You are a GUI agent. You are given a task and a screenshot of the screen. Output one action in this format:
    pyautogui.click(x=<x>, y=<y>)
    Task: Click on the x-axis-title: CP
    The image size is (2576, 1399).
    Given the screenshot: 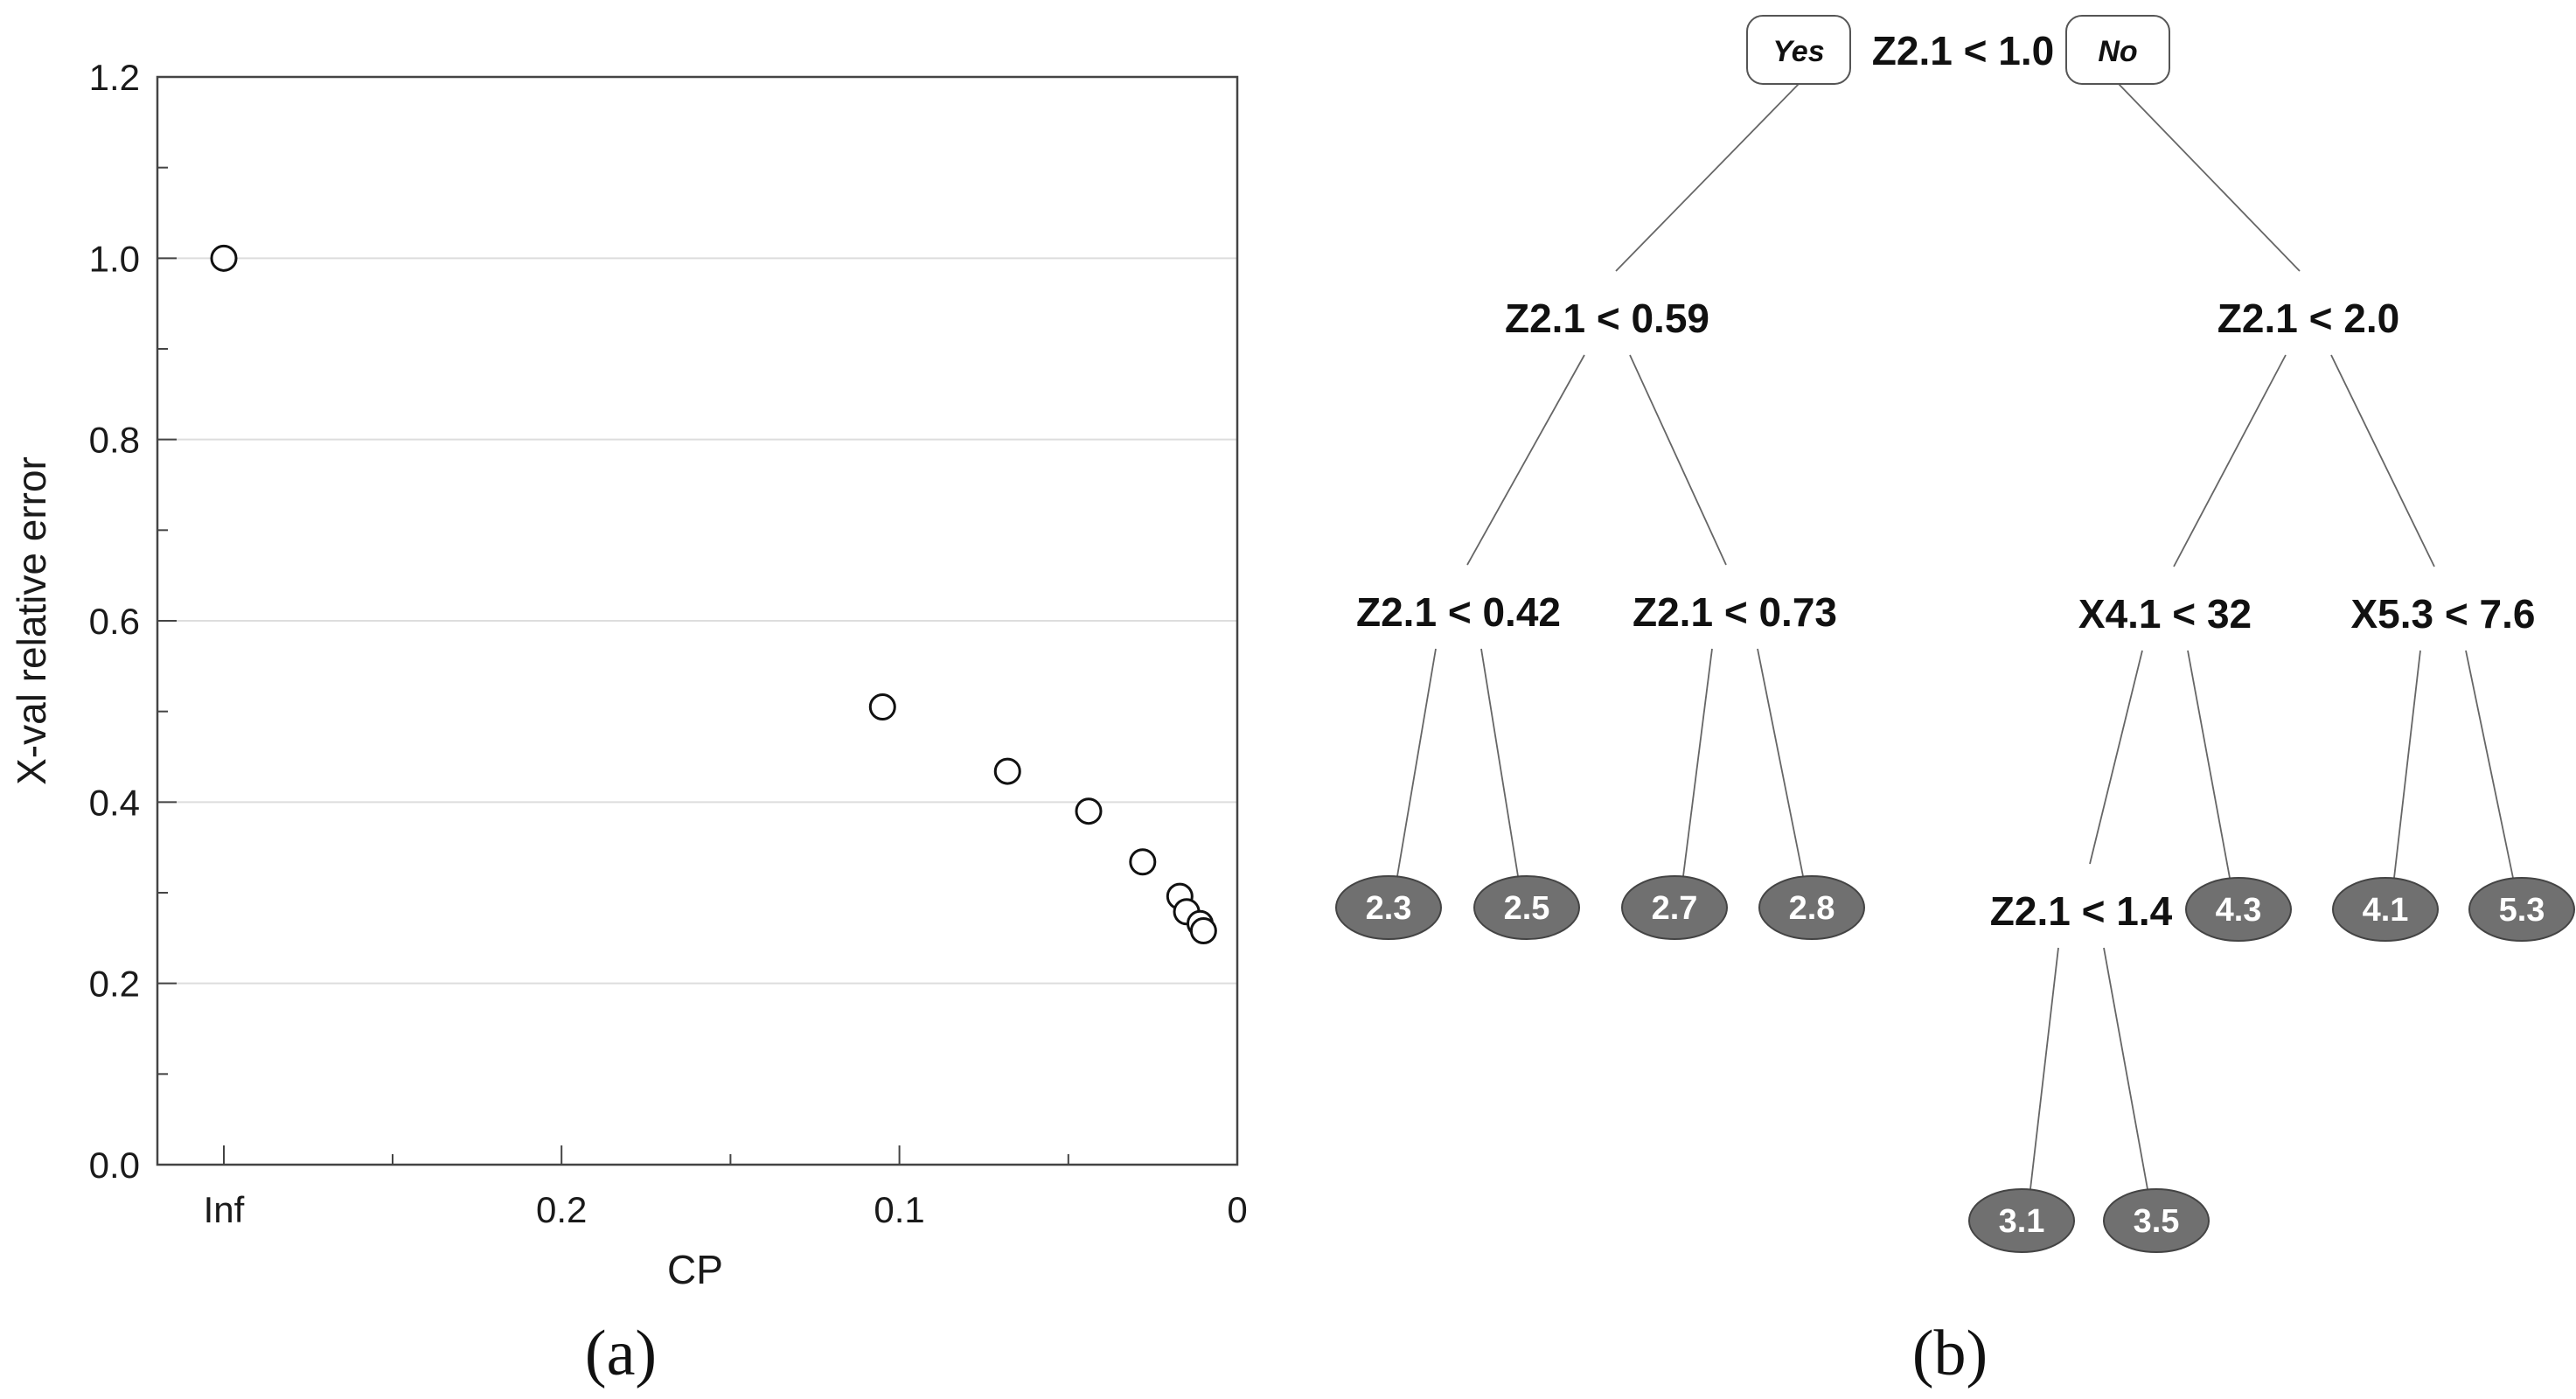 What is the action you would take?
    pyautogui.click(x=695, y=1269)
    